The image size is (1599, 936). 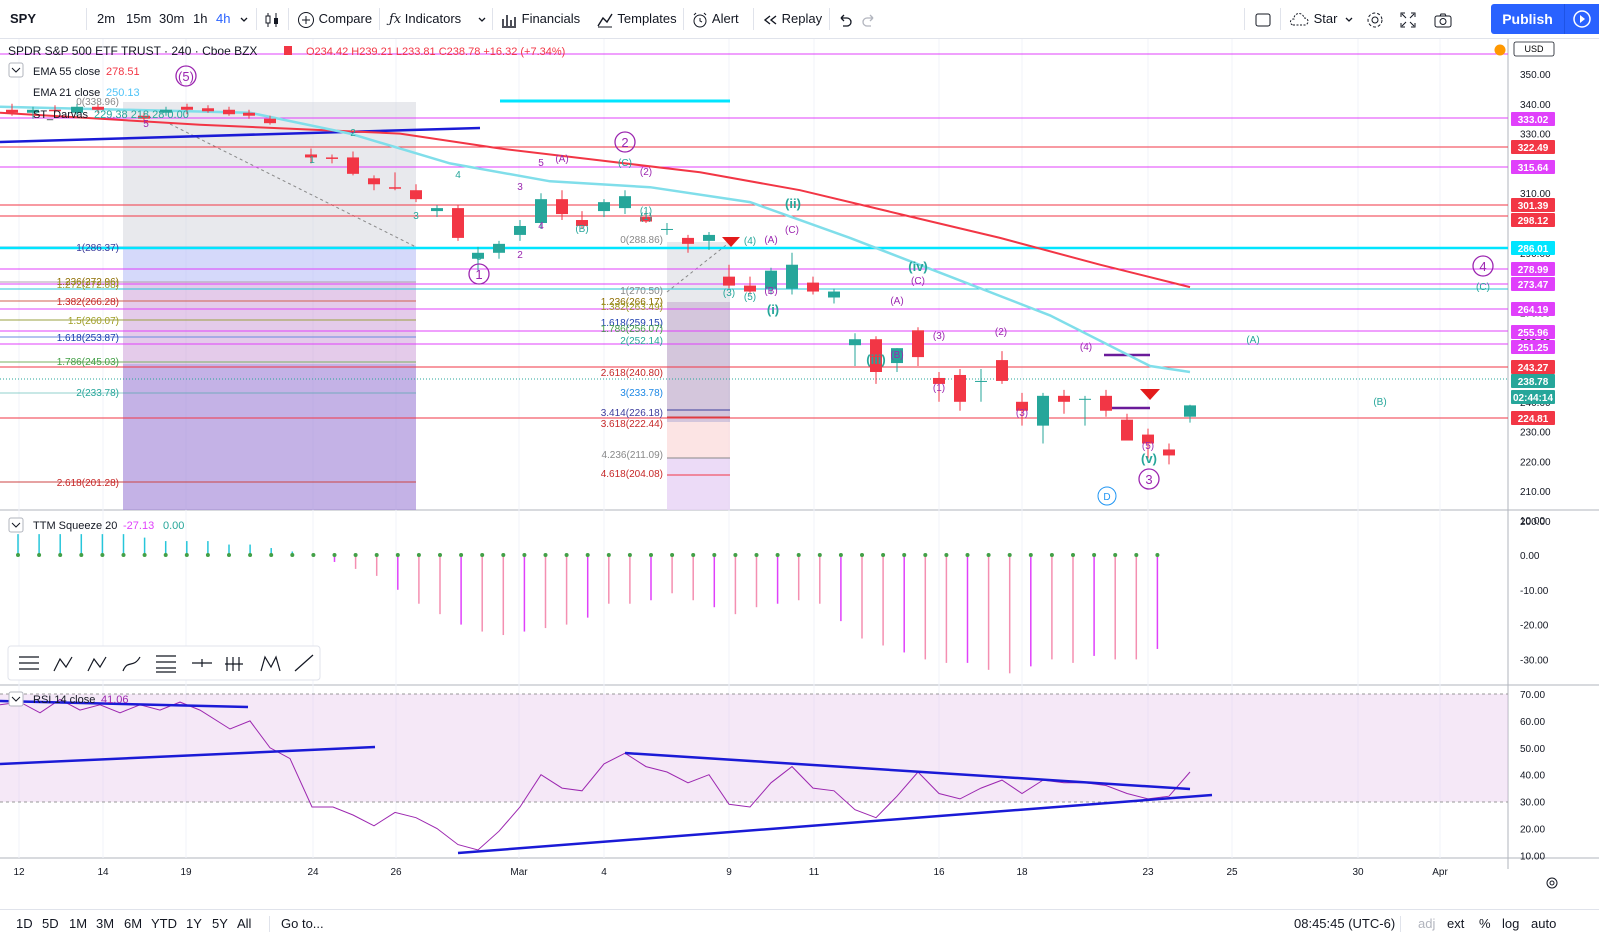 I want to click on date-tick: 24, so click(x=313, y=872).